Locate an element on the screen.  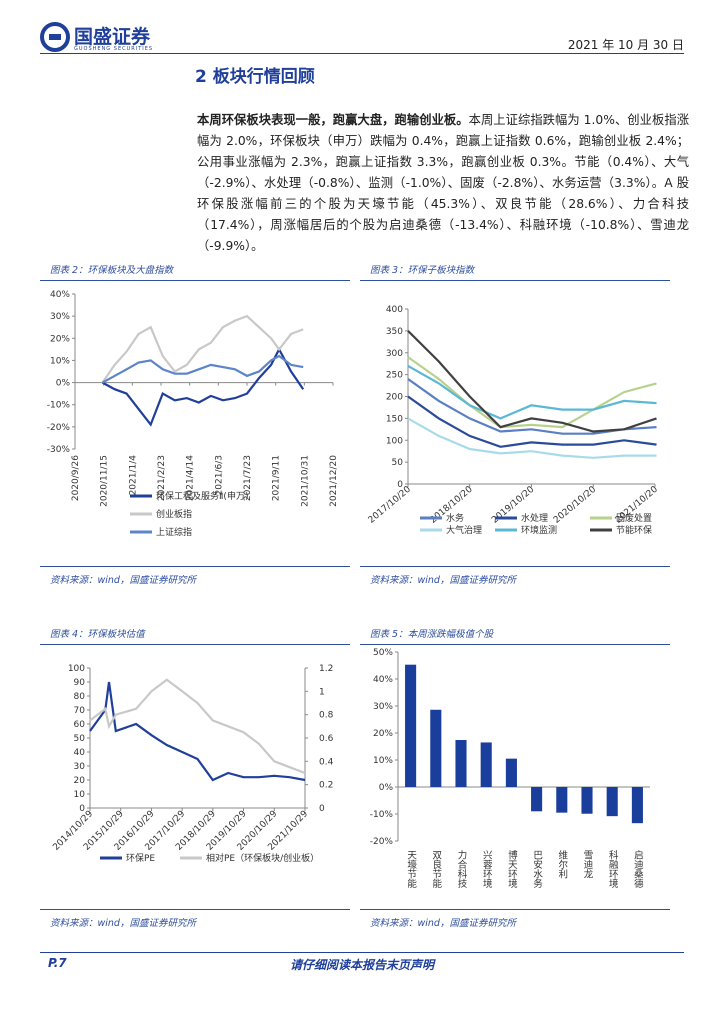
y-tick-label: 80 is located at coordinates (80, 697).